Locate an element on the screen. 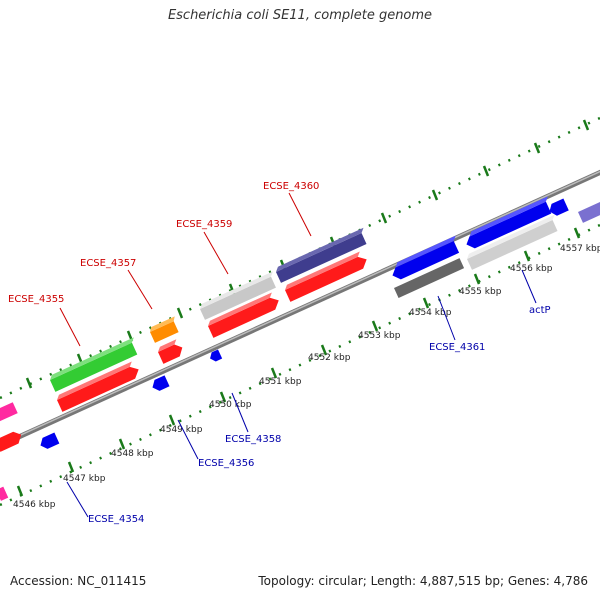  kbp-label: 4554 kbp is located at coordinates (430, 313).